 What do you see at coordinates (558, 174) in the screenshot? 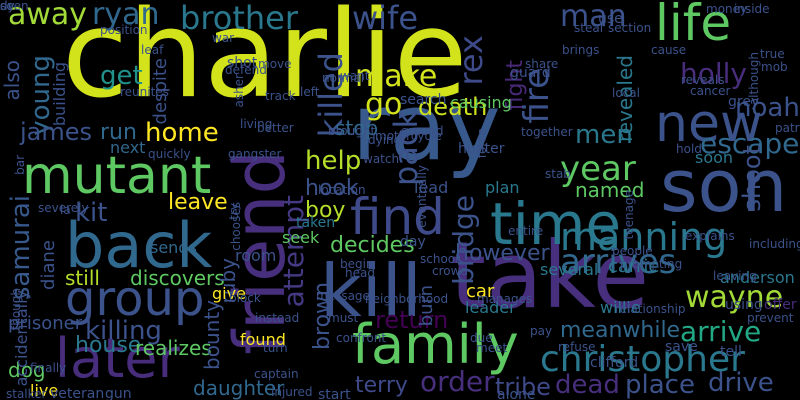
I see `cloud-word: stab` at bounding box center [558, 174].